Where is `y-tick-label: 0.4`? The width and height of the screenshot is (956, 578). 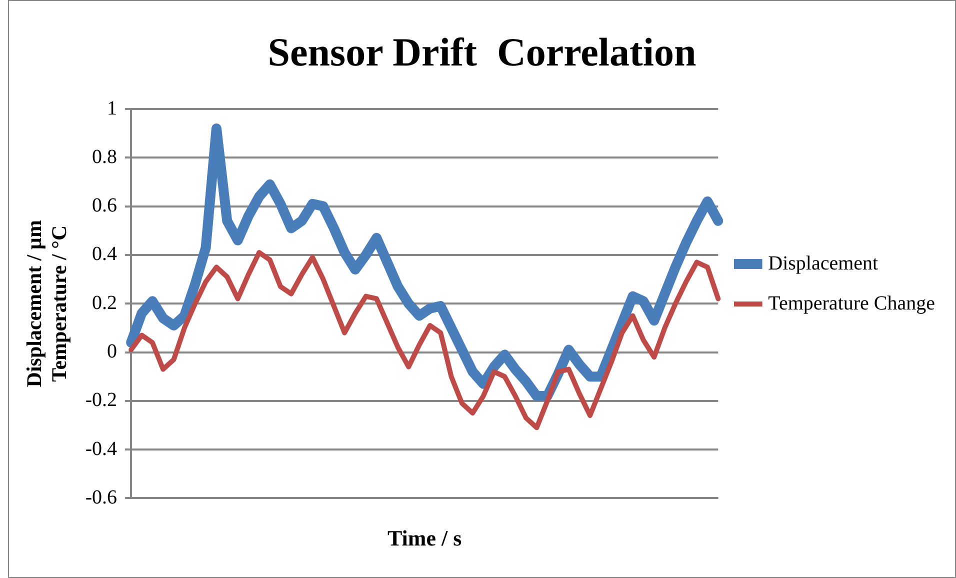
y-tick-label: 0.4 is located at coordinates (105, 254).